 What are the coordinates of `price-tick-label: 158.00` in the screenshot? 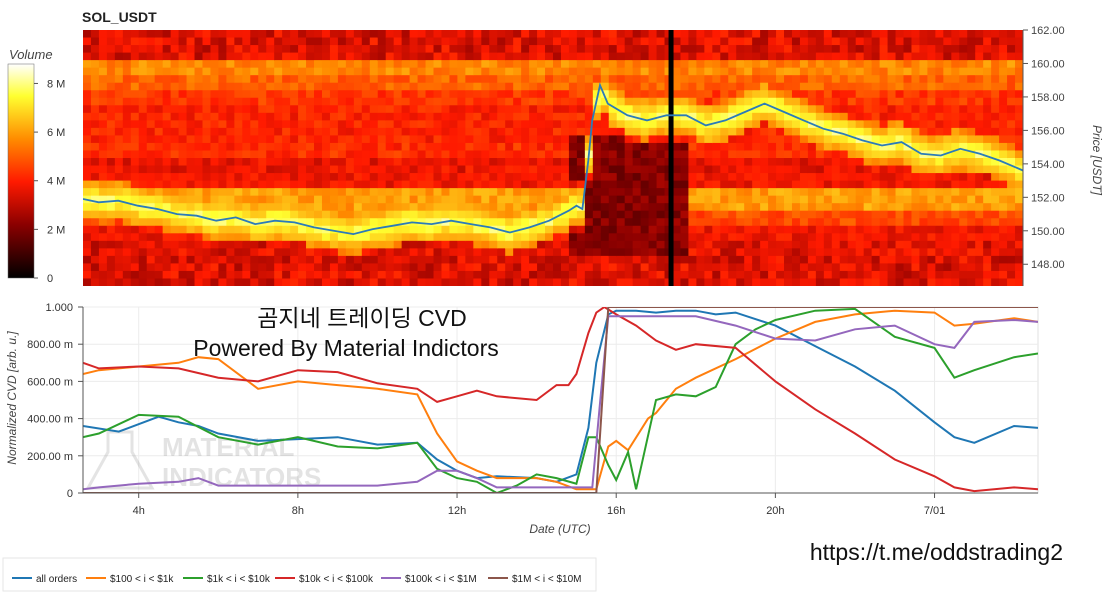 It's located at (1048, 98).